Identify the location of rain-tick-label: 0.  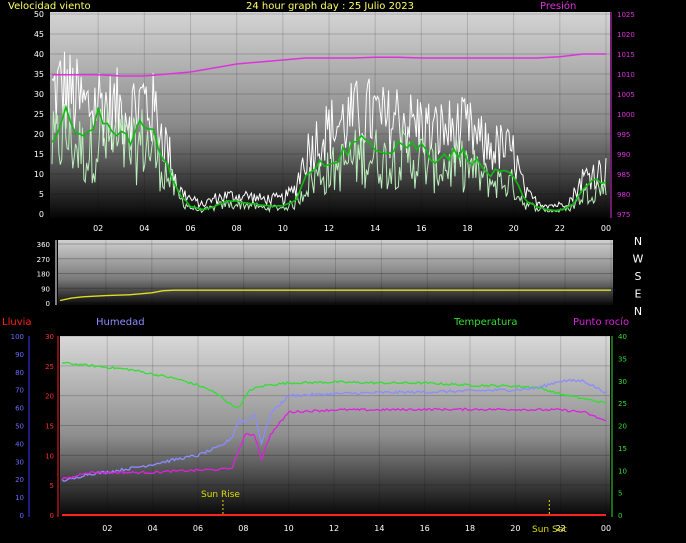
(22, 516).